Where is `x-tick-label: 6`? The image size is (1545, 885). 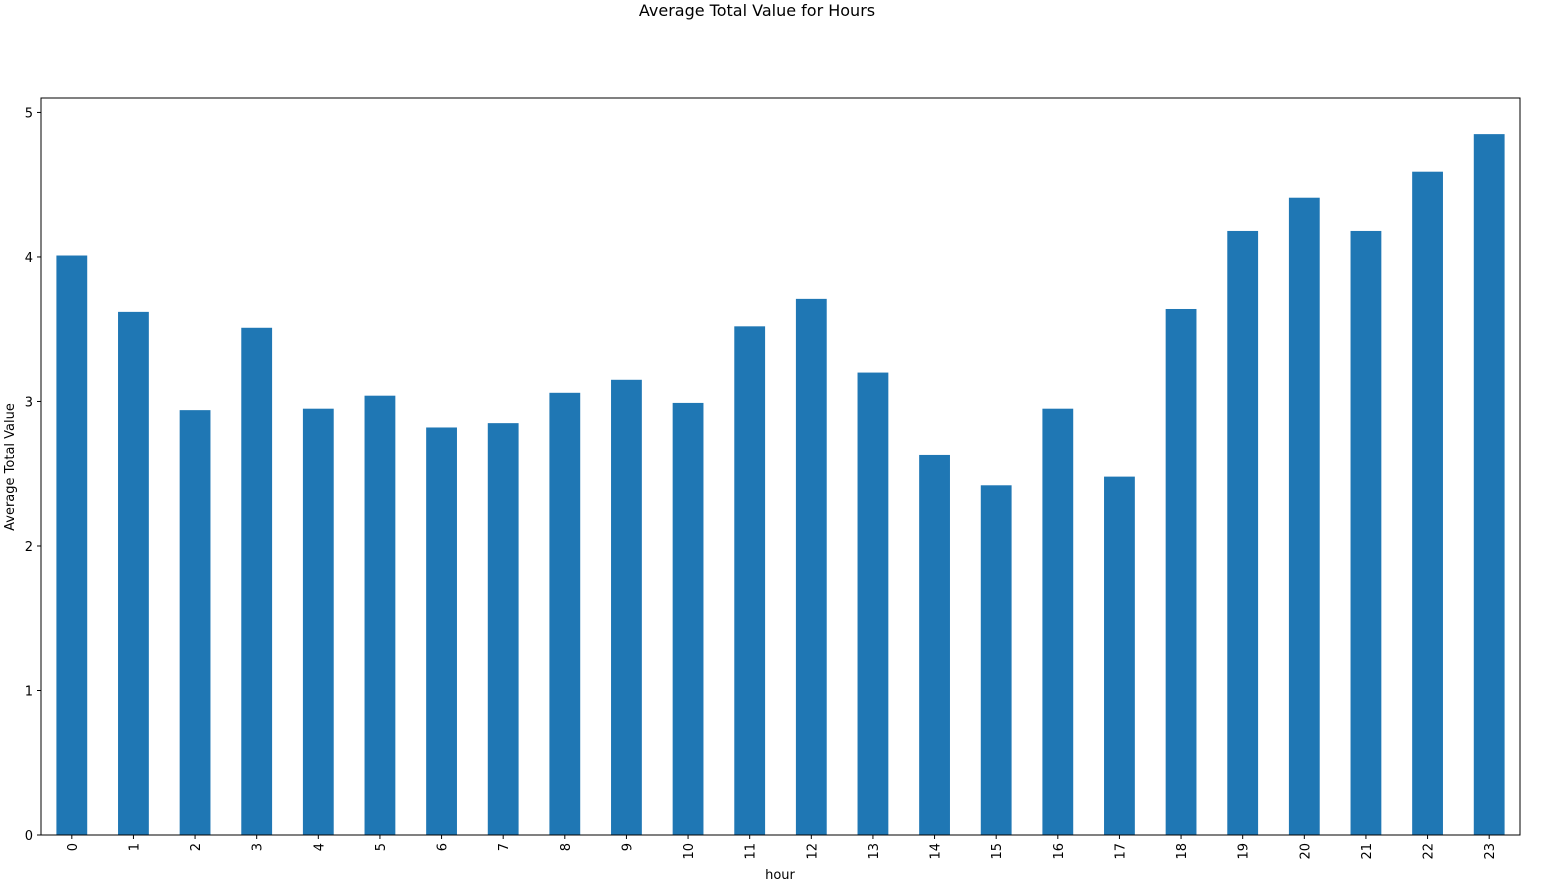 x-tick-label: 6 is located at coordinates (443, 847).